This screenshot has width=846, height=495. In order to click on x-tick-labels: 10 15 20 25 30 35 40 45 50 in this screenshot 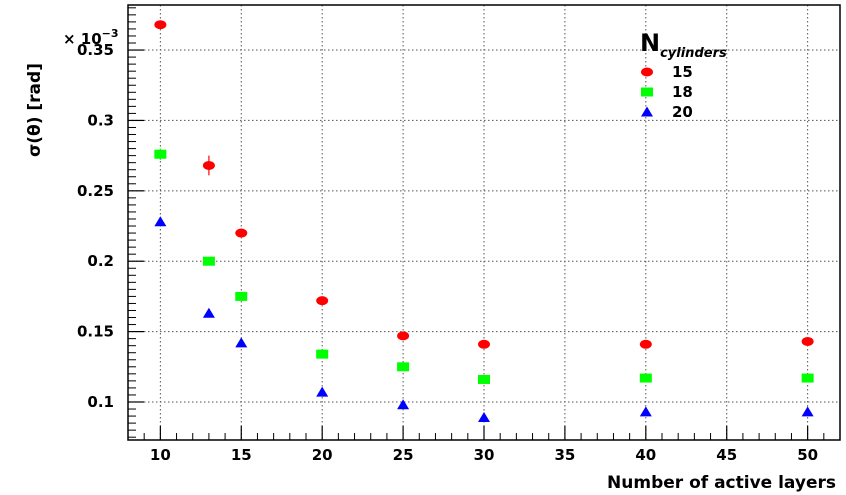, I will do `click(484, 455)`.